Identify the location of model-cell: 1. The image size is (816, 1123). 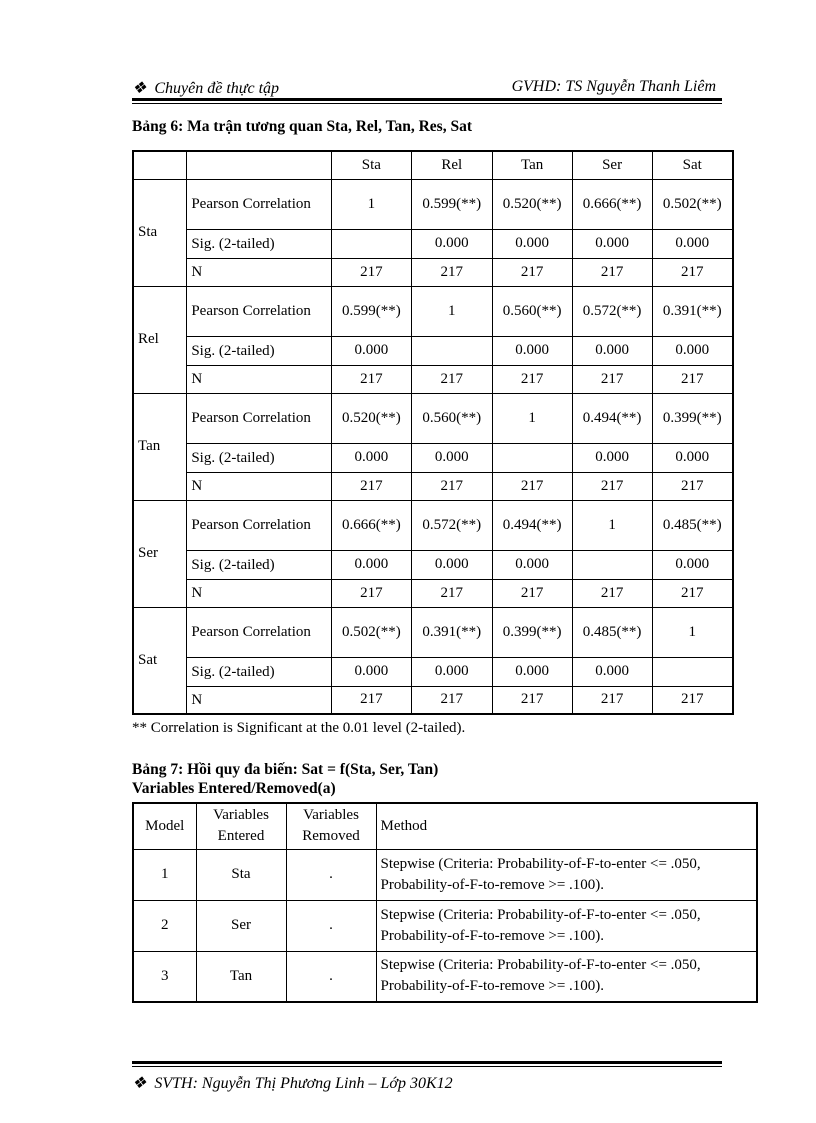
(164, 874).